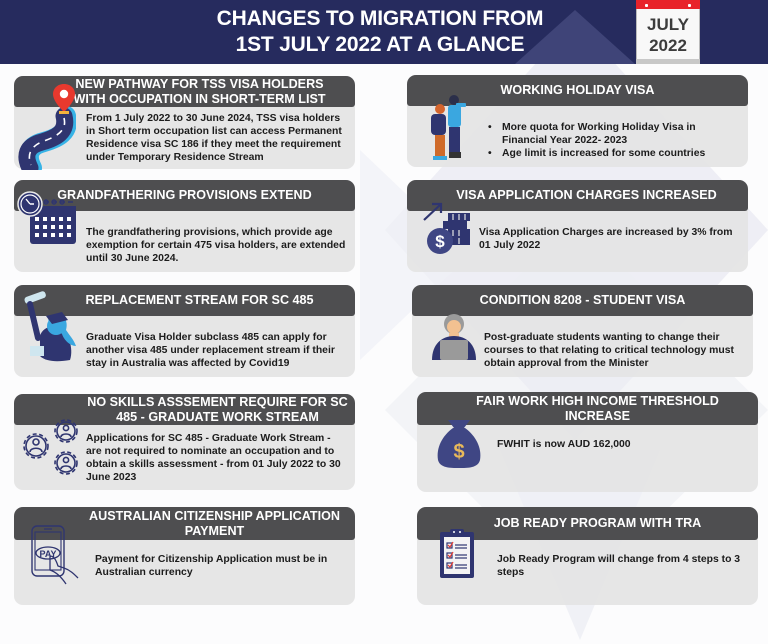  Describe the element at coordinates (668, 24) in the screenshot. I see `calendar-month: JULY` at that location.